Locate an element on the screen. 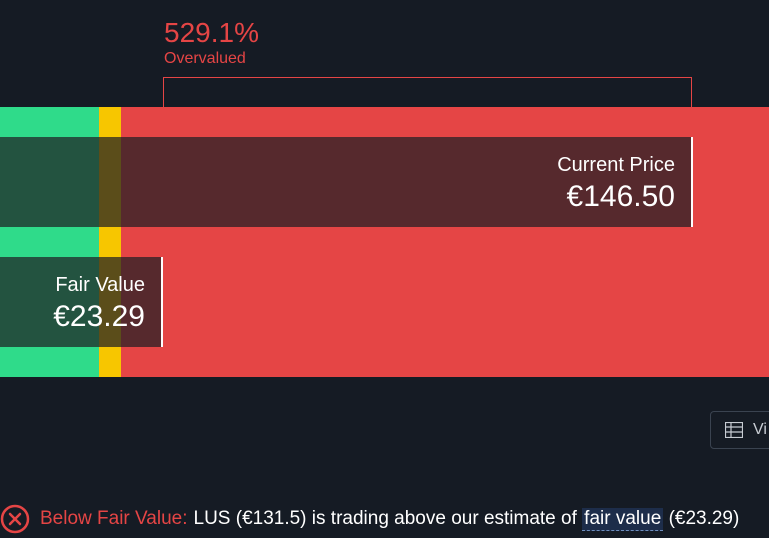 This screenshot has width=769, height=538. current-price-label: Current Price is located at coordinates (616, 165).